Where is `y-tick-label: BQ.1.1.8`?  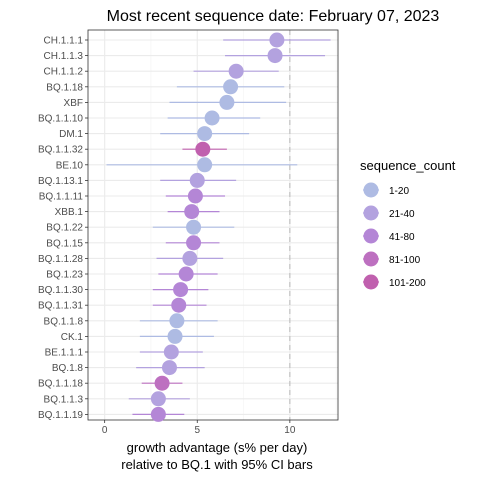
y-tick-label: BQ.1.1.8 is located at coordinates (64, 321).